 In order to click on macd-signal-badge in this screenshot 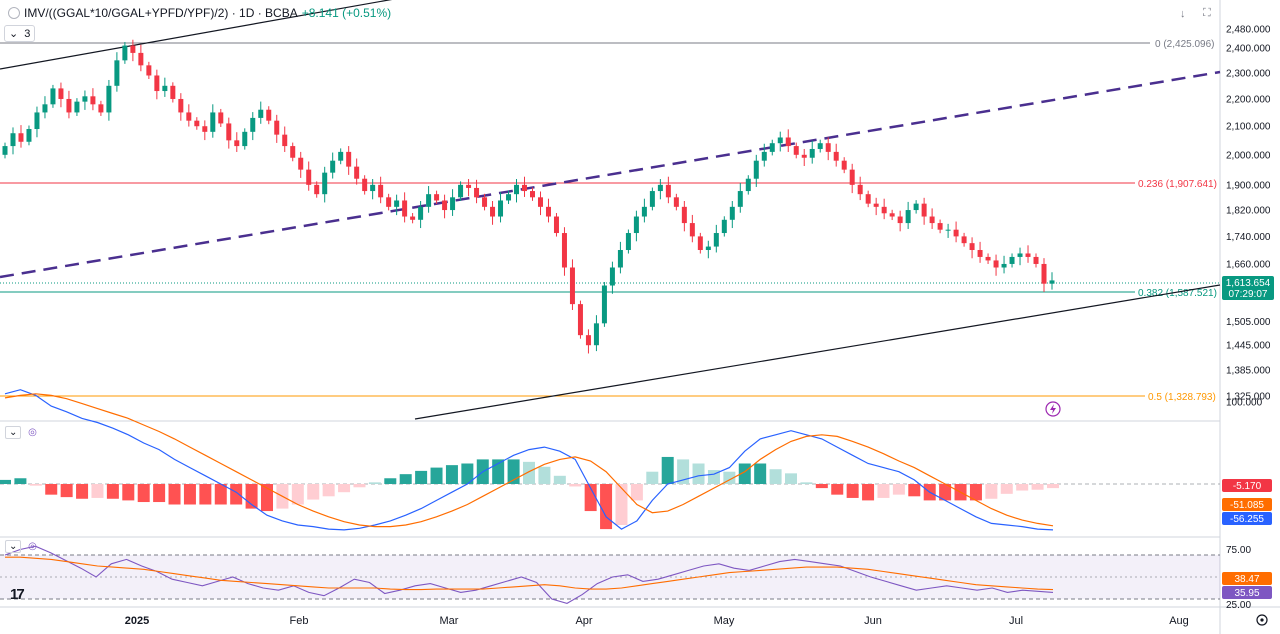, I will do `click(1247, 504)`.